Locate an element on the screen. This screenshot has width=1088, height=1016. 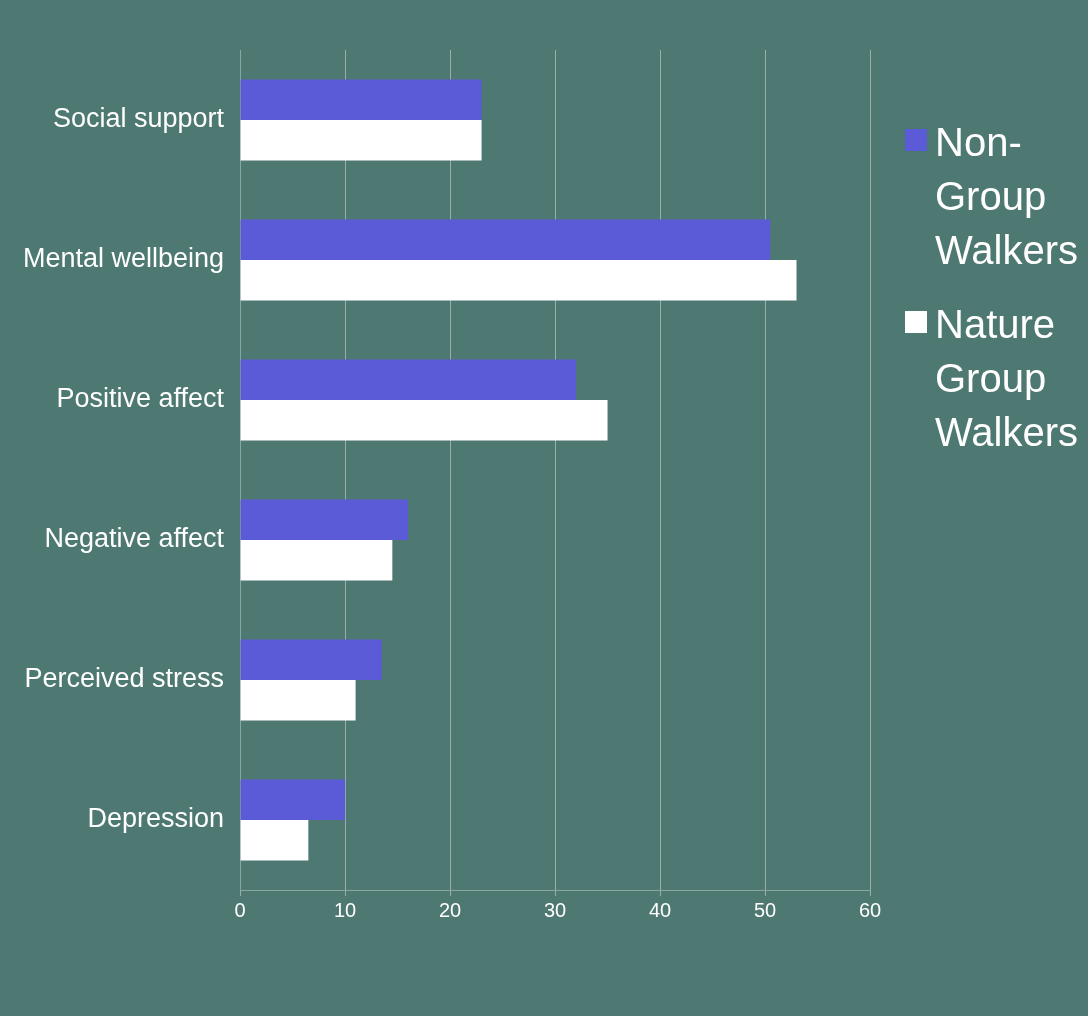
y-tick-label: Positive affect is located at coordinates (140, 398).